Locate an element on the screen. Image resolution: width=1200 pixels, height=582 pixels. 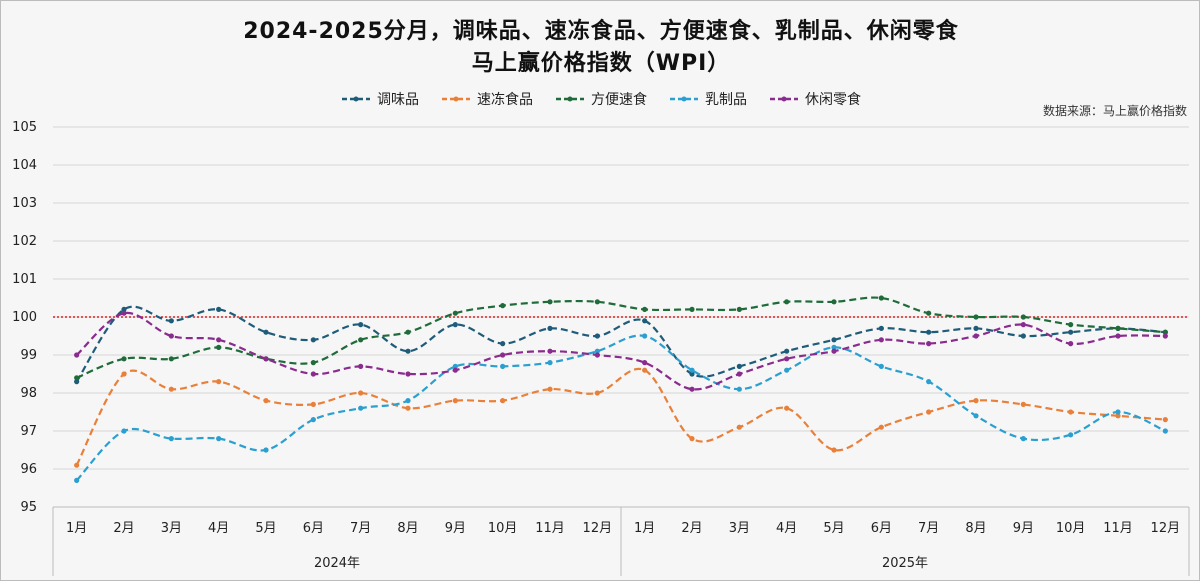
x-tick-label: 5月 is located at coordinates (833, 528).